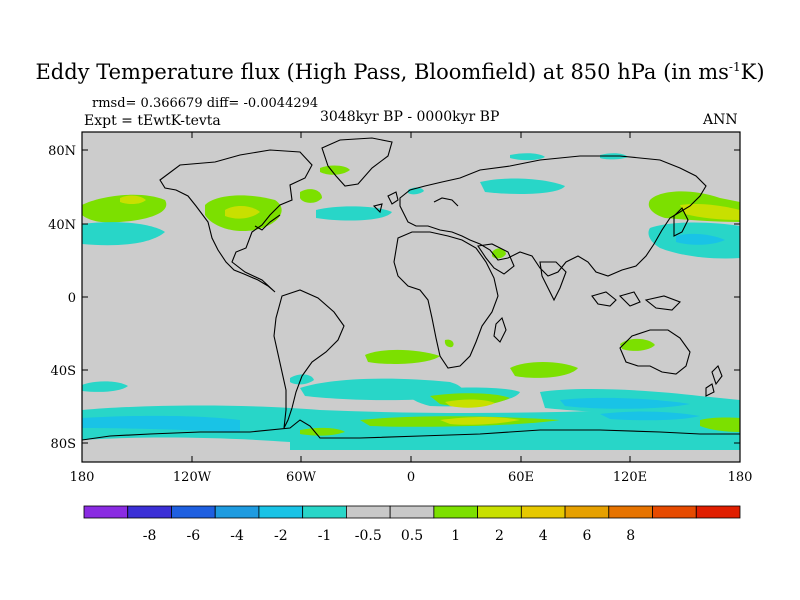  What do you see at coordinates (194, 536) in the screenshot?
I see `colorbar-label: -6` at bounding box center [194, 536].